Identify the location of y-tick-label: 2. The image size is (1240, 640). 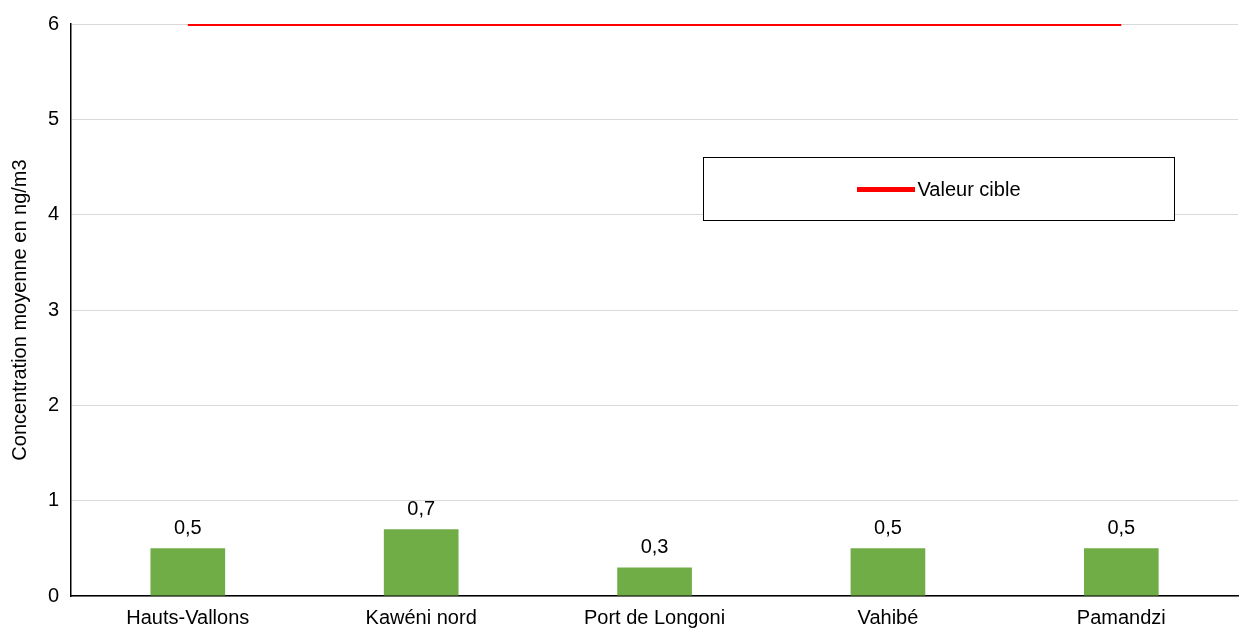
(54, 403).